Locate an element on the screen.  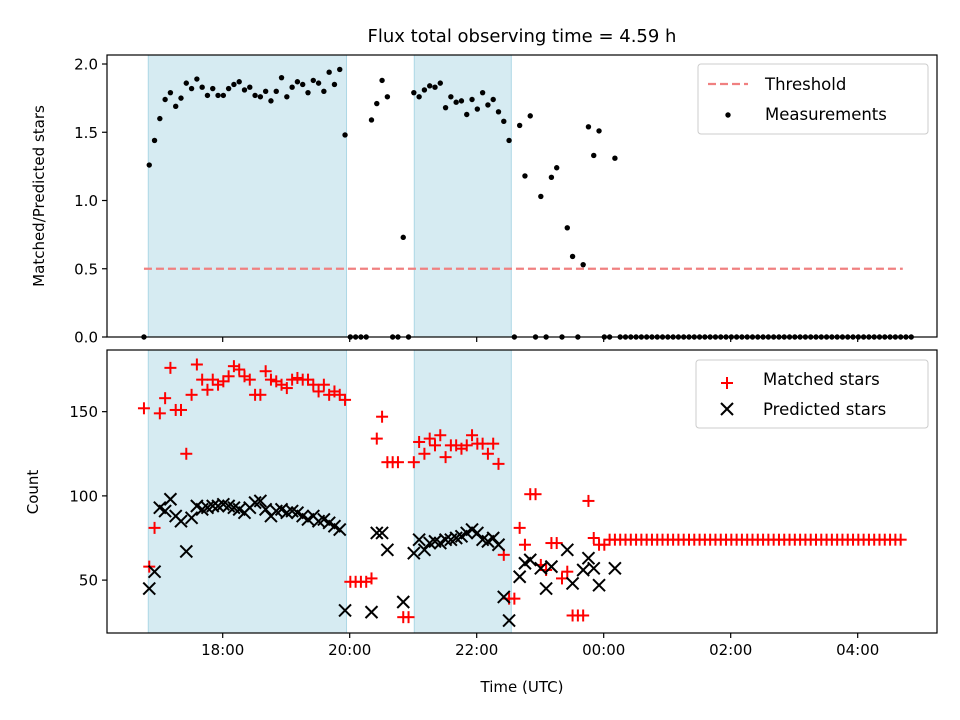
top-legend-frame is located at coordinates (813, 99).